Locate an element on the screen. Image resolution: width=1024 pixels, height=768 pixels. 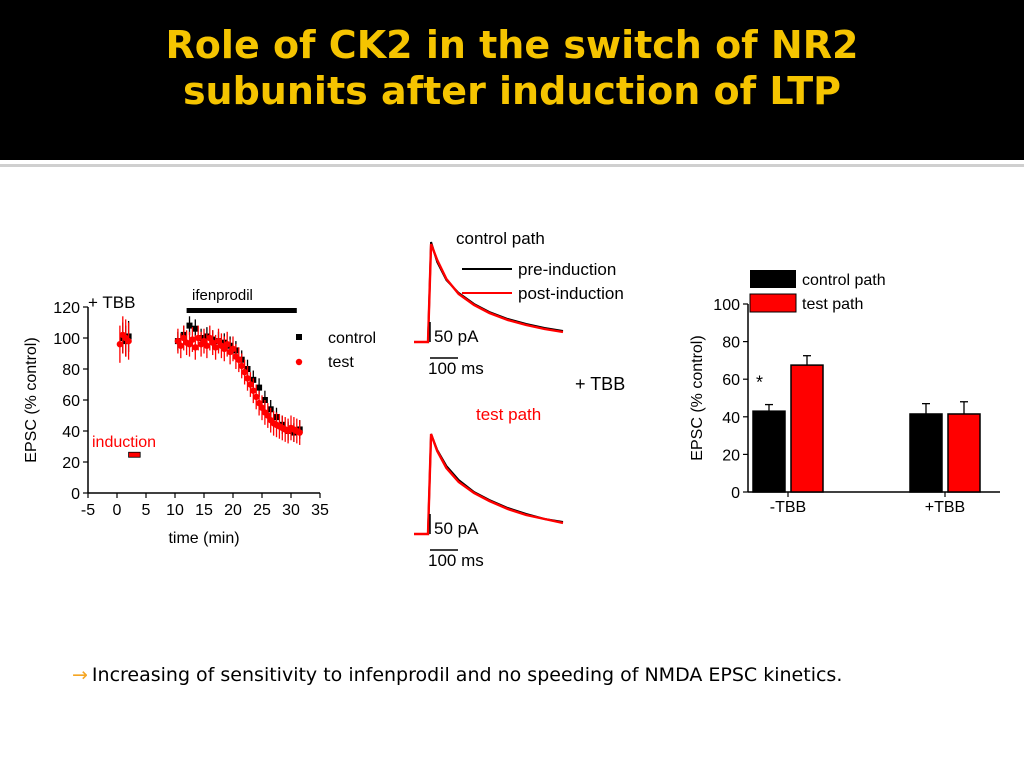
slide-title-line2: subunits after induction of LTP is located at coordinates (512, 91).